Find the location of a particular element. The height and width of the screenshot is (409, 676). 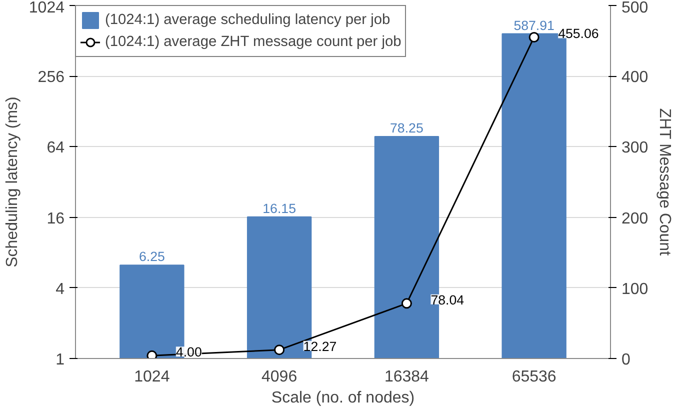

y2-tick-label: 500 is located at coordinates (635, 8).